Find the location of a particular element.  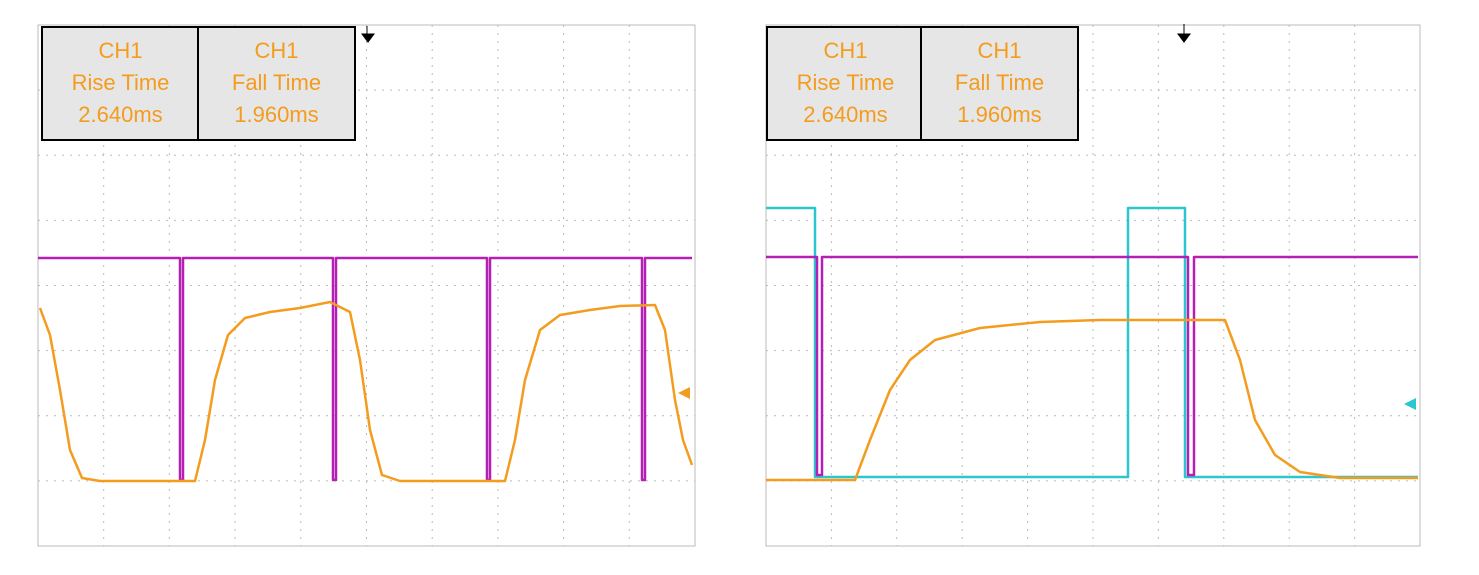

ch-marker is located at coordinates (1410, 404).